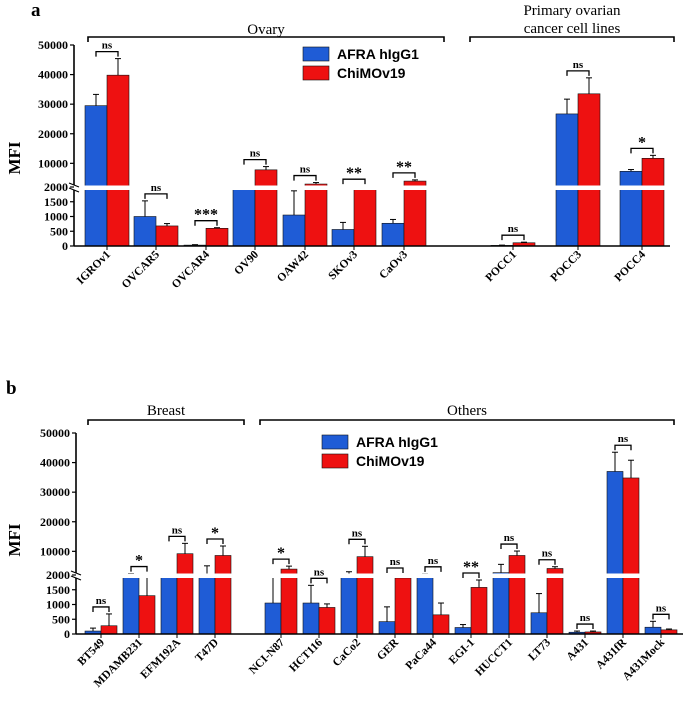 The height and width of the screenshot is (703, 685). What do you see at coordinates (335, 442) in the screenshot?
I see `legend-swatch-afra` at bounding box center [335, 442].